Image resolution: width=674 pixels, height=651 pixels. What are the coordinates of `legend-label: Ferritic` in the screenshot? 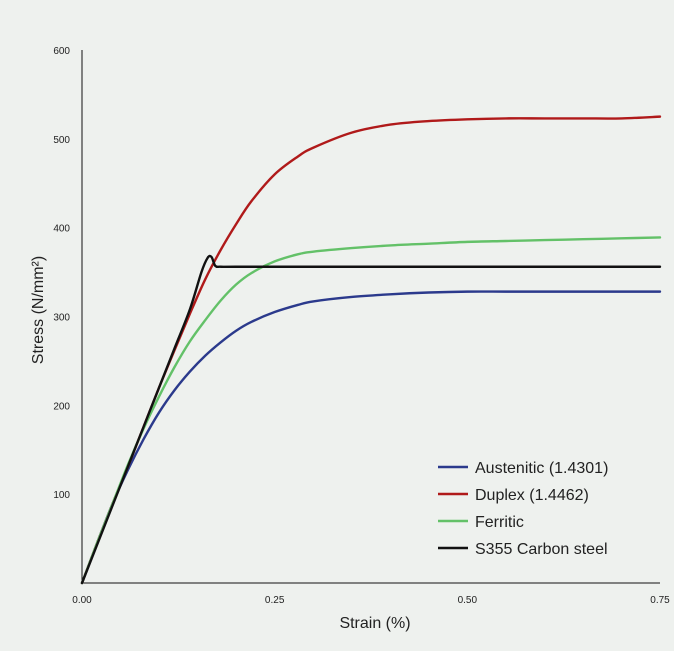 It's located at (499, 522).